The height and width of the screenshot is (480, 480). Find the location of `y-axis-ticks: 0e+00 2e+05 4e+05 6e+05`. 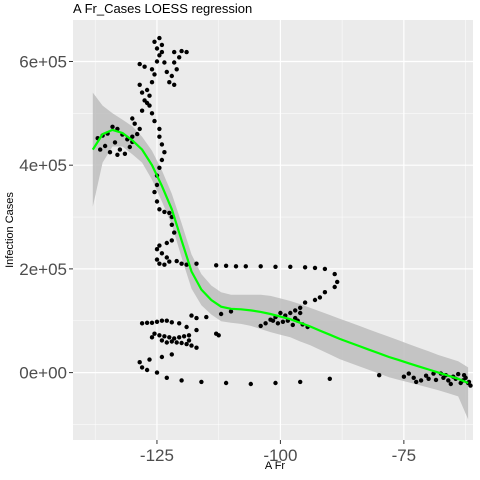

y-axis-ticks: 0e+00 2e+05 4e+05 6e+05 is located at coordinates (46, 217).